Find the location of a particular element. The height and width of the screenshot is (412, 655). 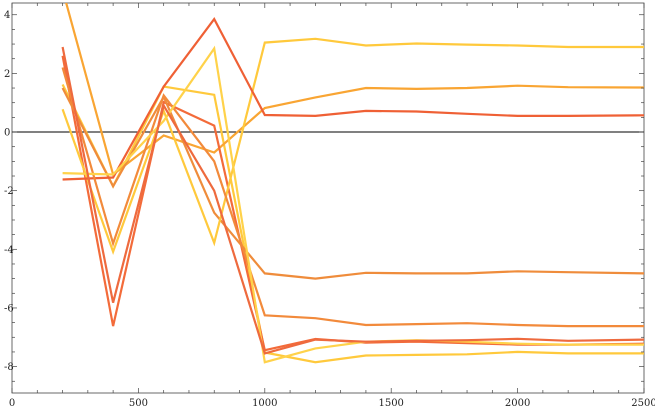

y-tick-label: 0 is located at coordinates (7, 133).